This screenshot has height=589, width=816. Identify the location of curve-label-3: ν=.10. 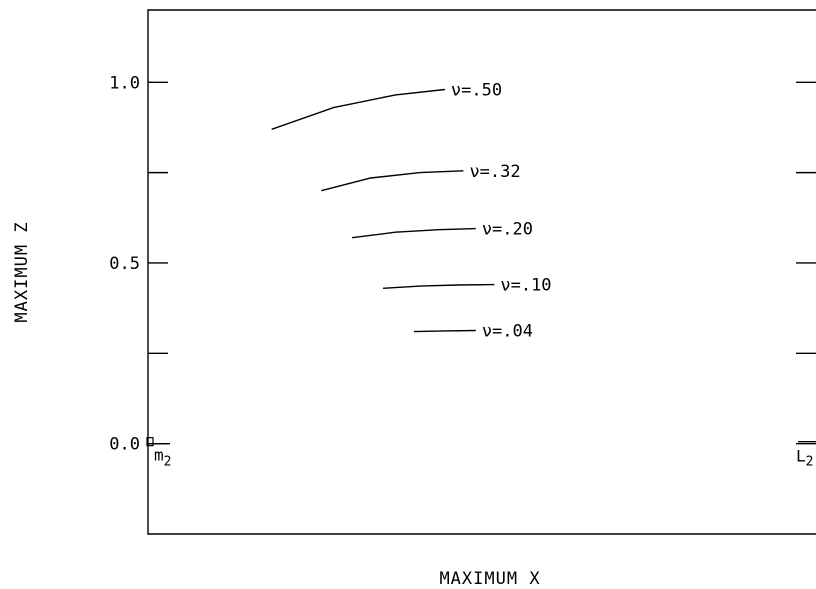
(525, 286).